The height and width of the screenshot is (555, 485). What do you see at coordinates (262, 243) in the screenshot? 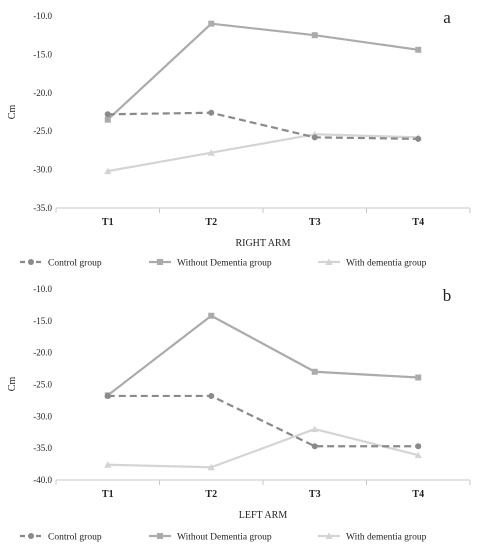
I see `x-axis-title: RIGHT ARM` at bounding box center [262, 243].